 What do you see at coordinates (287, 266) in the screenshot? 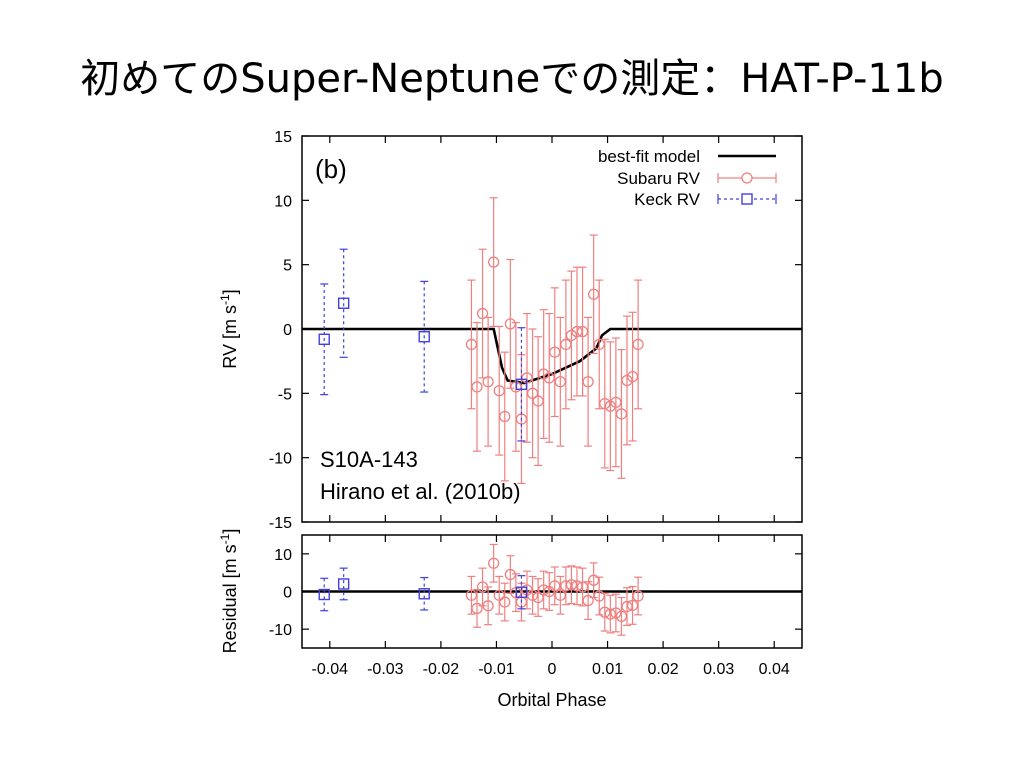
I see `y-tick-label: 5` at bounding box center [287, 266].